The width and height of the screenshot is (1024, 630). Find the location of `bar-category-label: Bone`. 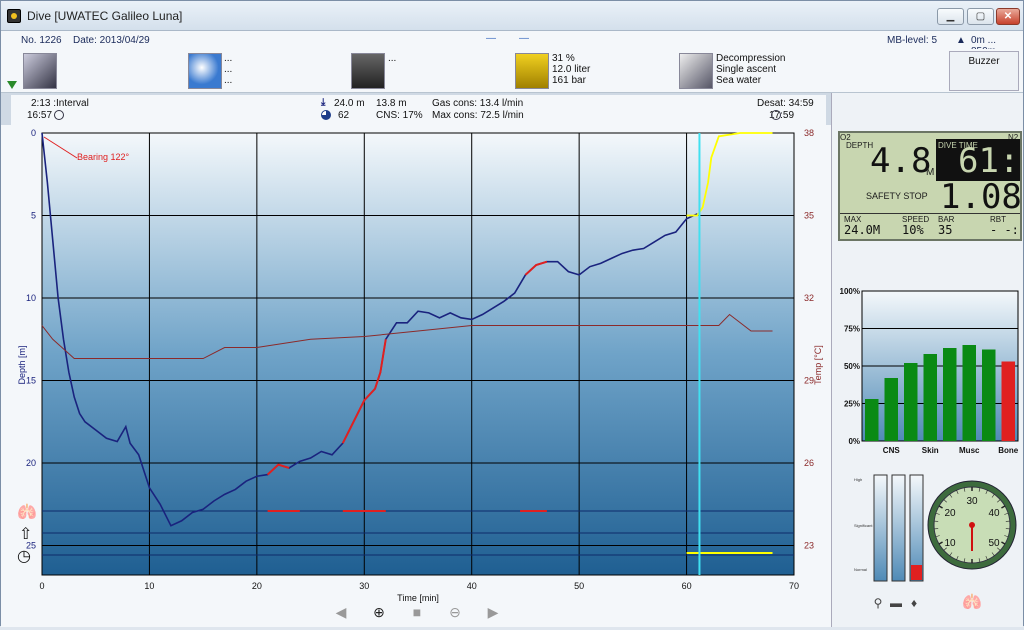

bar-category-label: Bone is located at coordinates (1008, 450).